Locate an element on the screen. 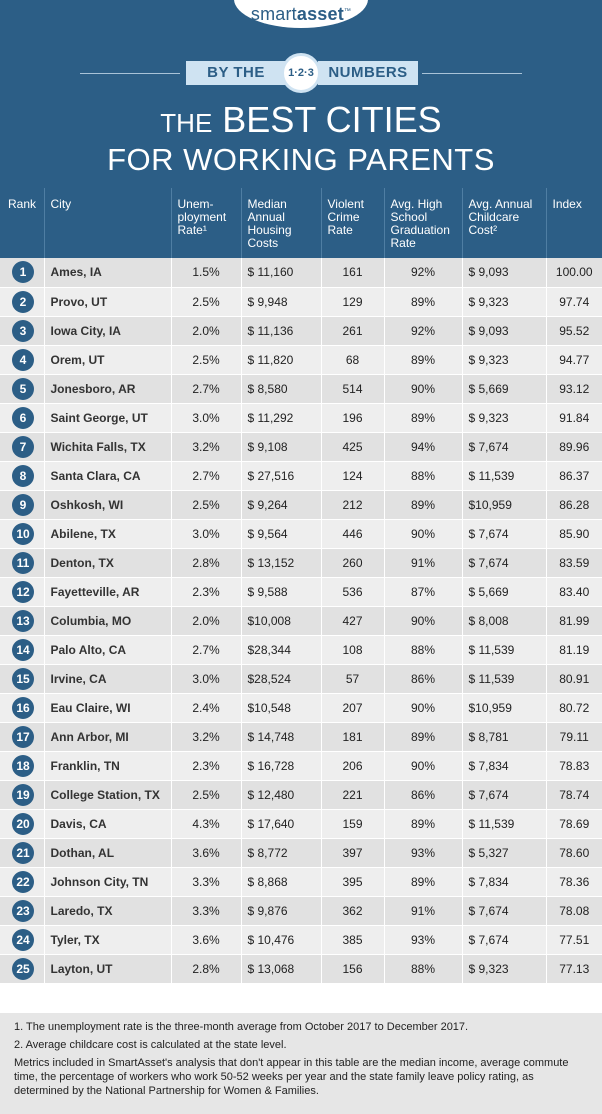 The width and height of the screenshot is (602, 1114). col-rank: Rank is located at coordinates (22, 223).